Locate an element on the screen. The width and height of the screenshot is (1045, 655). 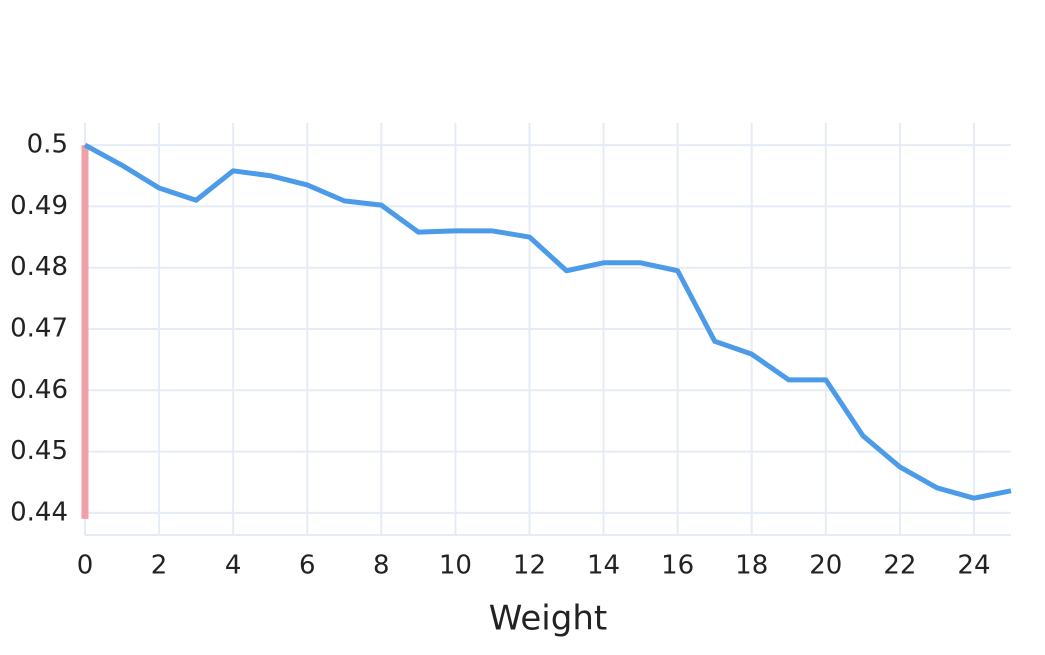
x-tick-label: 16 is located at coordinates (677, 566).